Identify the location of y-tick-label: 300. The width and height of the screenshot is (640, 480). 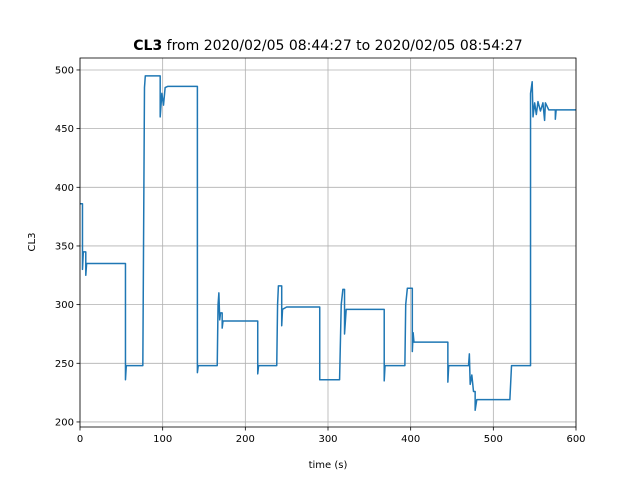
(64, 305).